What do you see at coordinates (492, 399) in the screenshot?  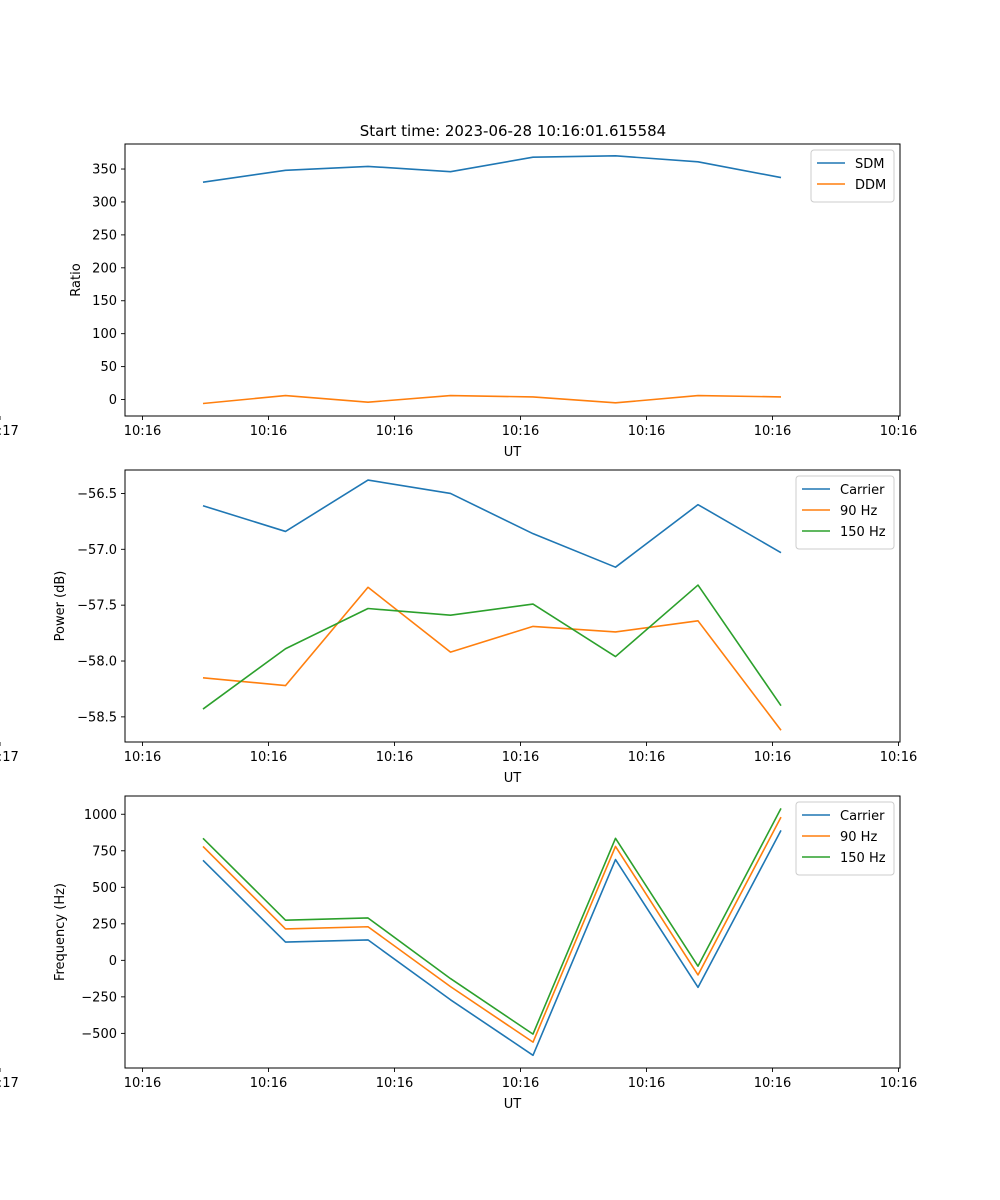 I see `series-line-ddm` at bounding box center [492, 399].